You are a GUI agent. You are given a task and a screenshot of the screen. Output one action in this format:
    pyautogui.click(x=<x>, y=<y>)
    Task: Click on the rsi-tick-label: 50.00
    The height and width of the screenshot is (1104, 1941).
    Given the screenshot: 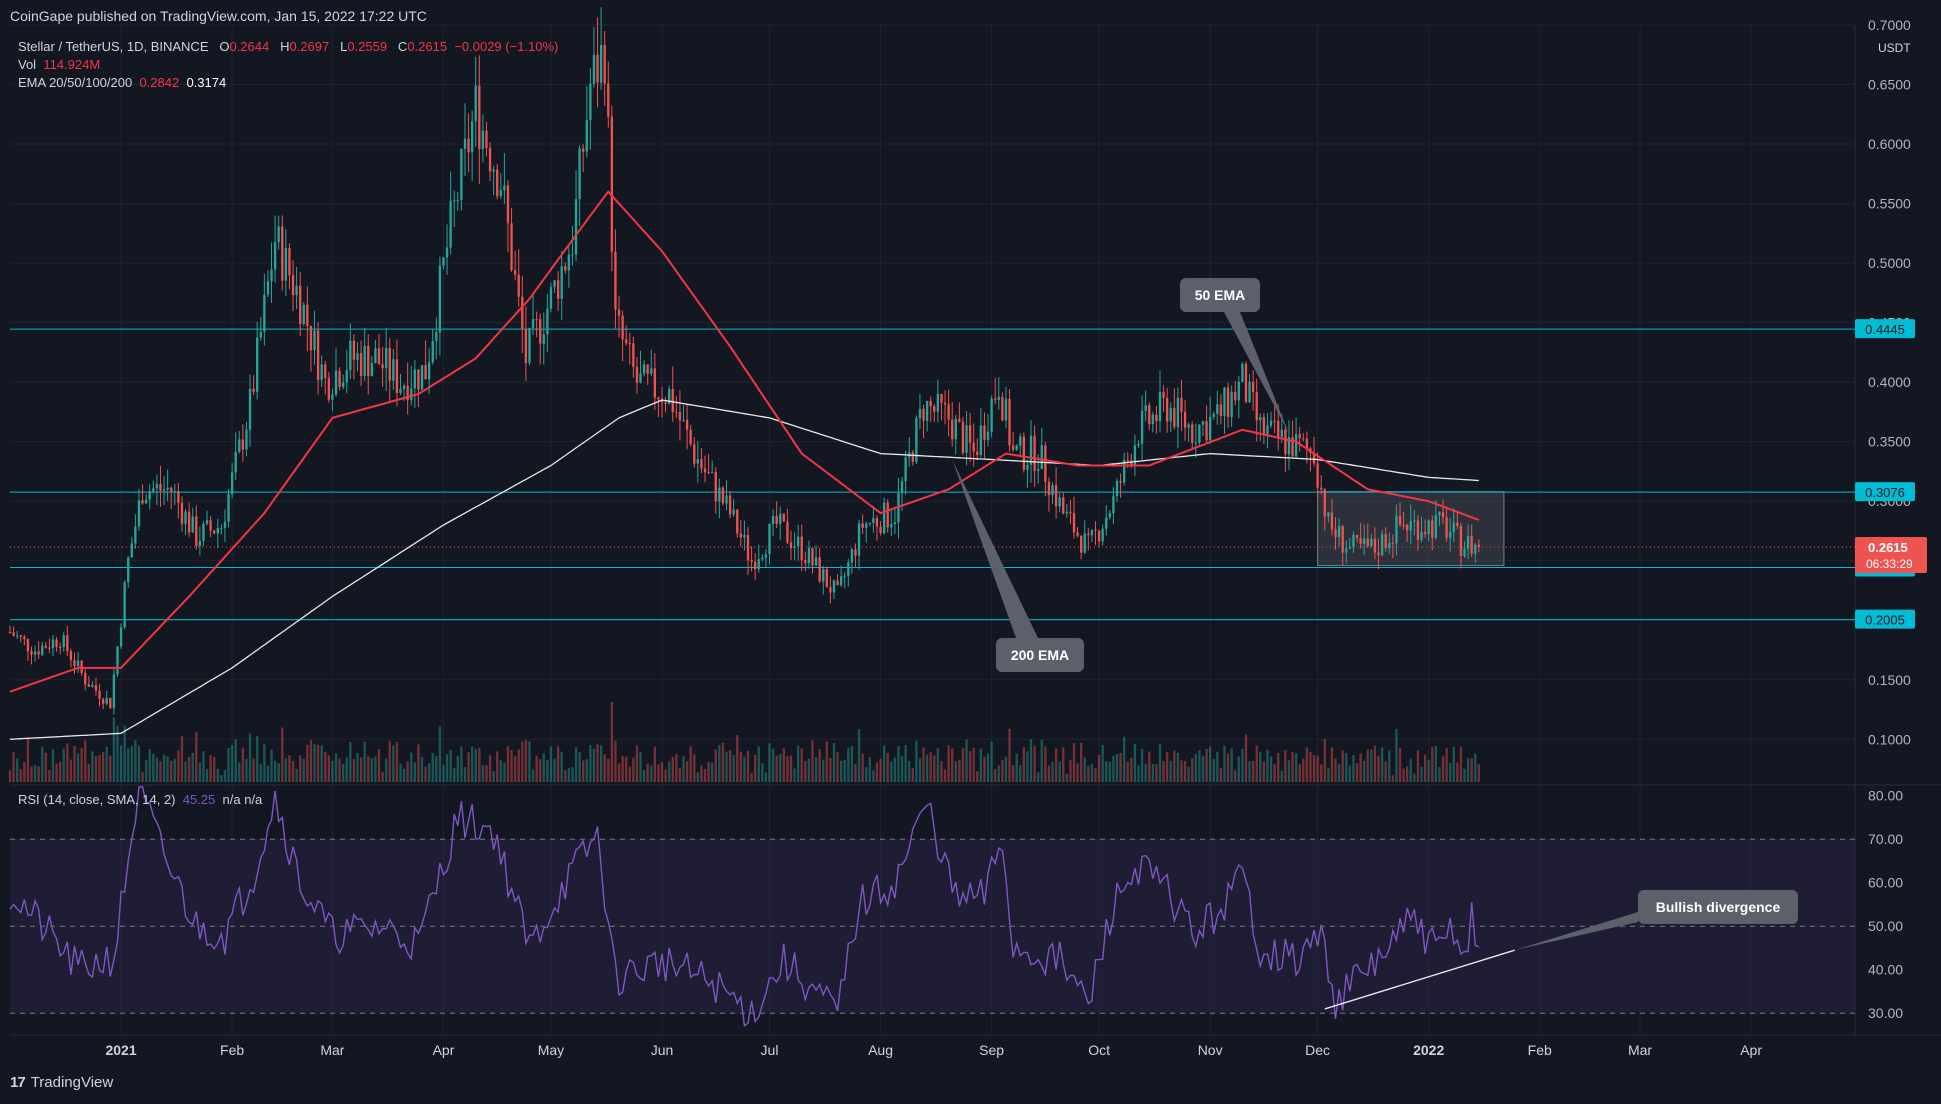 What is the action you would take?
    pyautogui.click(x=1885, y=926)
    